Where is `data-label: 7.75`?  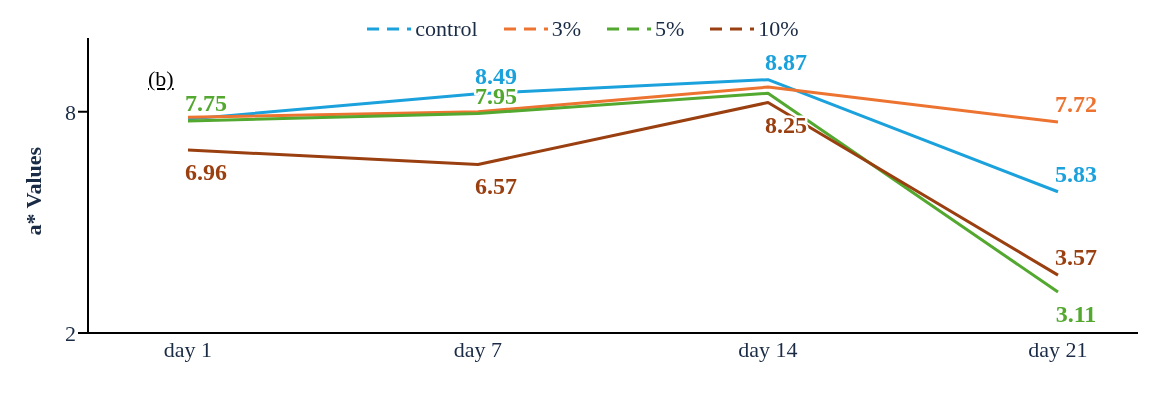 data-label: 7.75 is located at coordinates (206, 102).